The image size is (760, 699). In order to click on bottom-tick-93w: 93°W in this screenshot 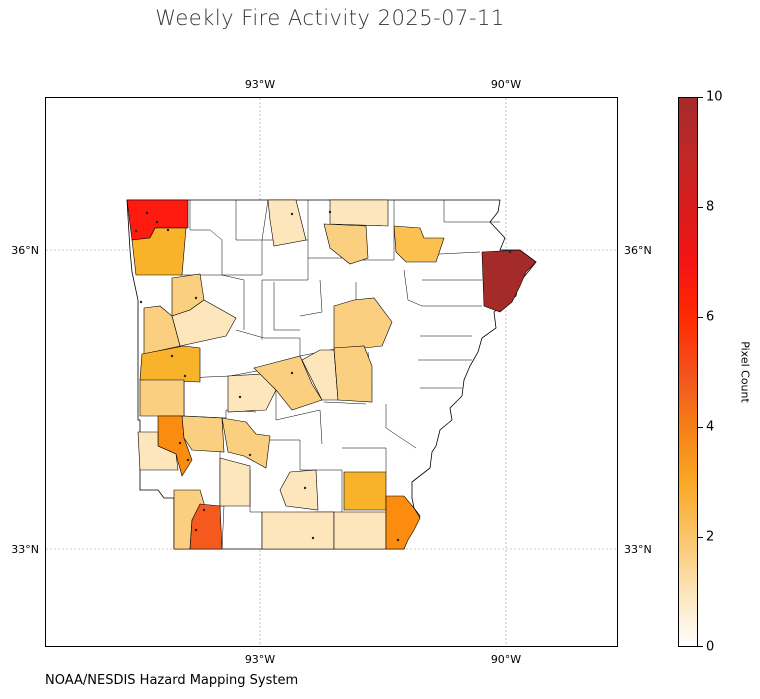, I will do `click(260, 659)`.